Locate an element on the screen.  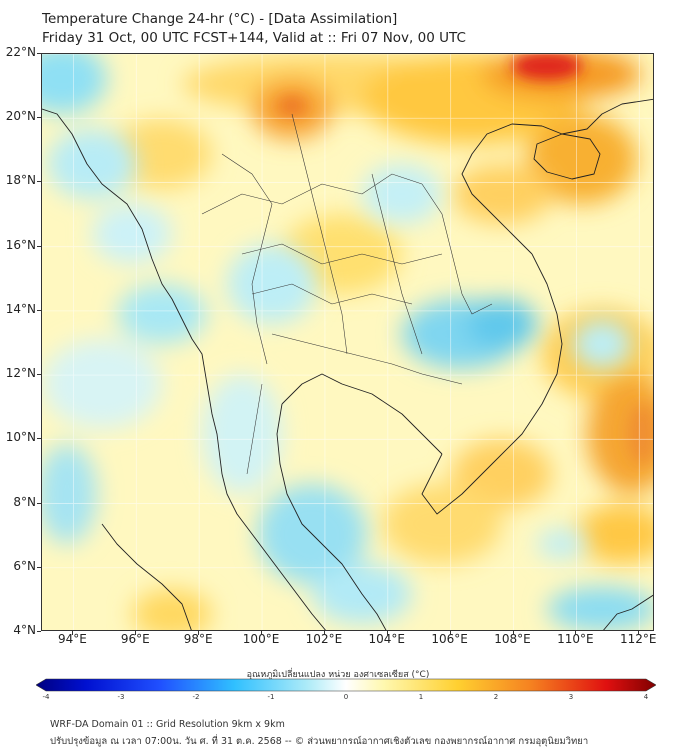
colorbar-ramp is located at coordinates (346, 685).